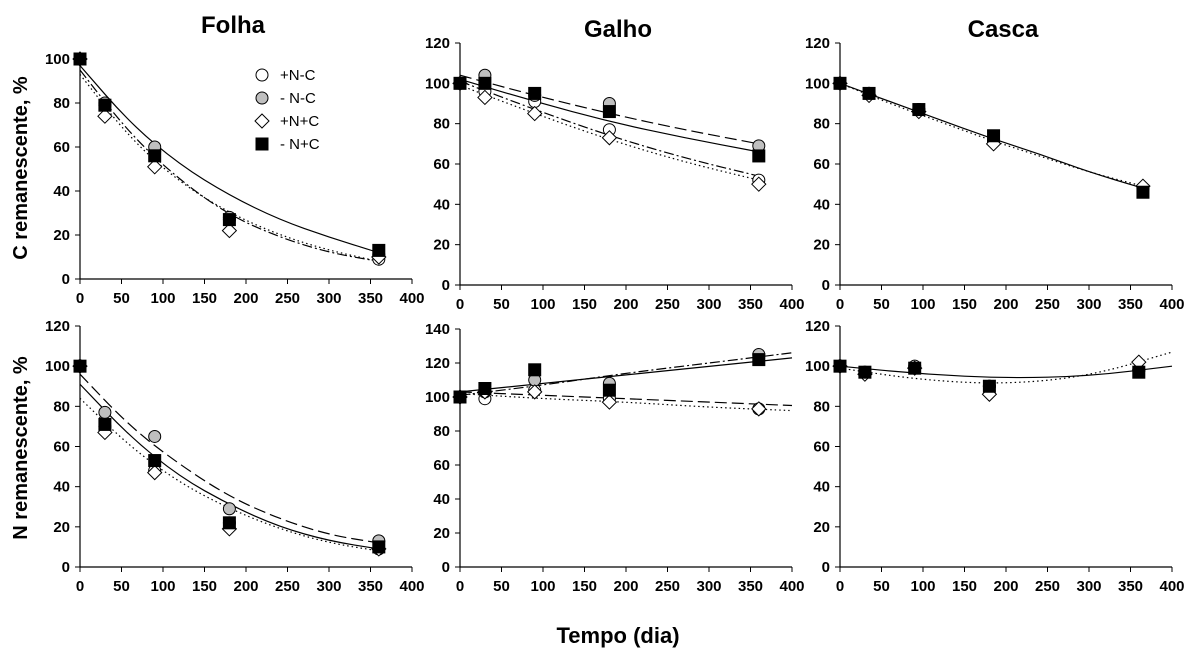 Image resolution: width=1204 pixels, height=655 pixels. Describe the element at coordinates (626, 374) in the screenshot. I see `fit-curve-dashdot` at that location.